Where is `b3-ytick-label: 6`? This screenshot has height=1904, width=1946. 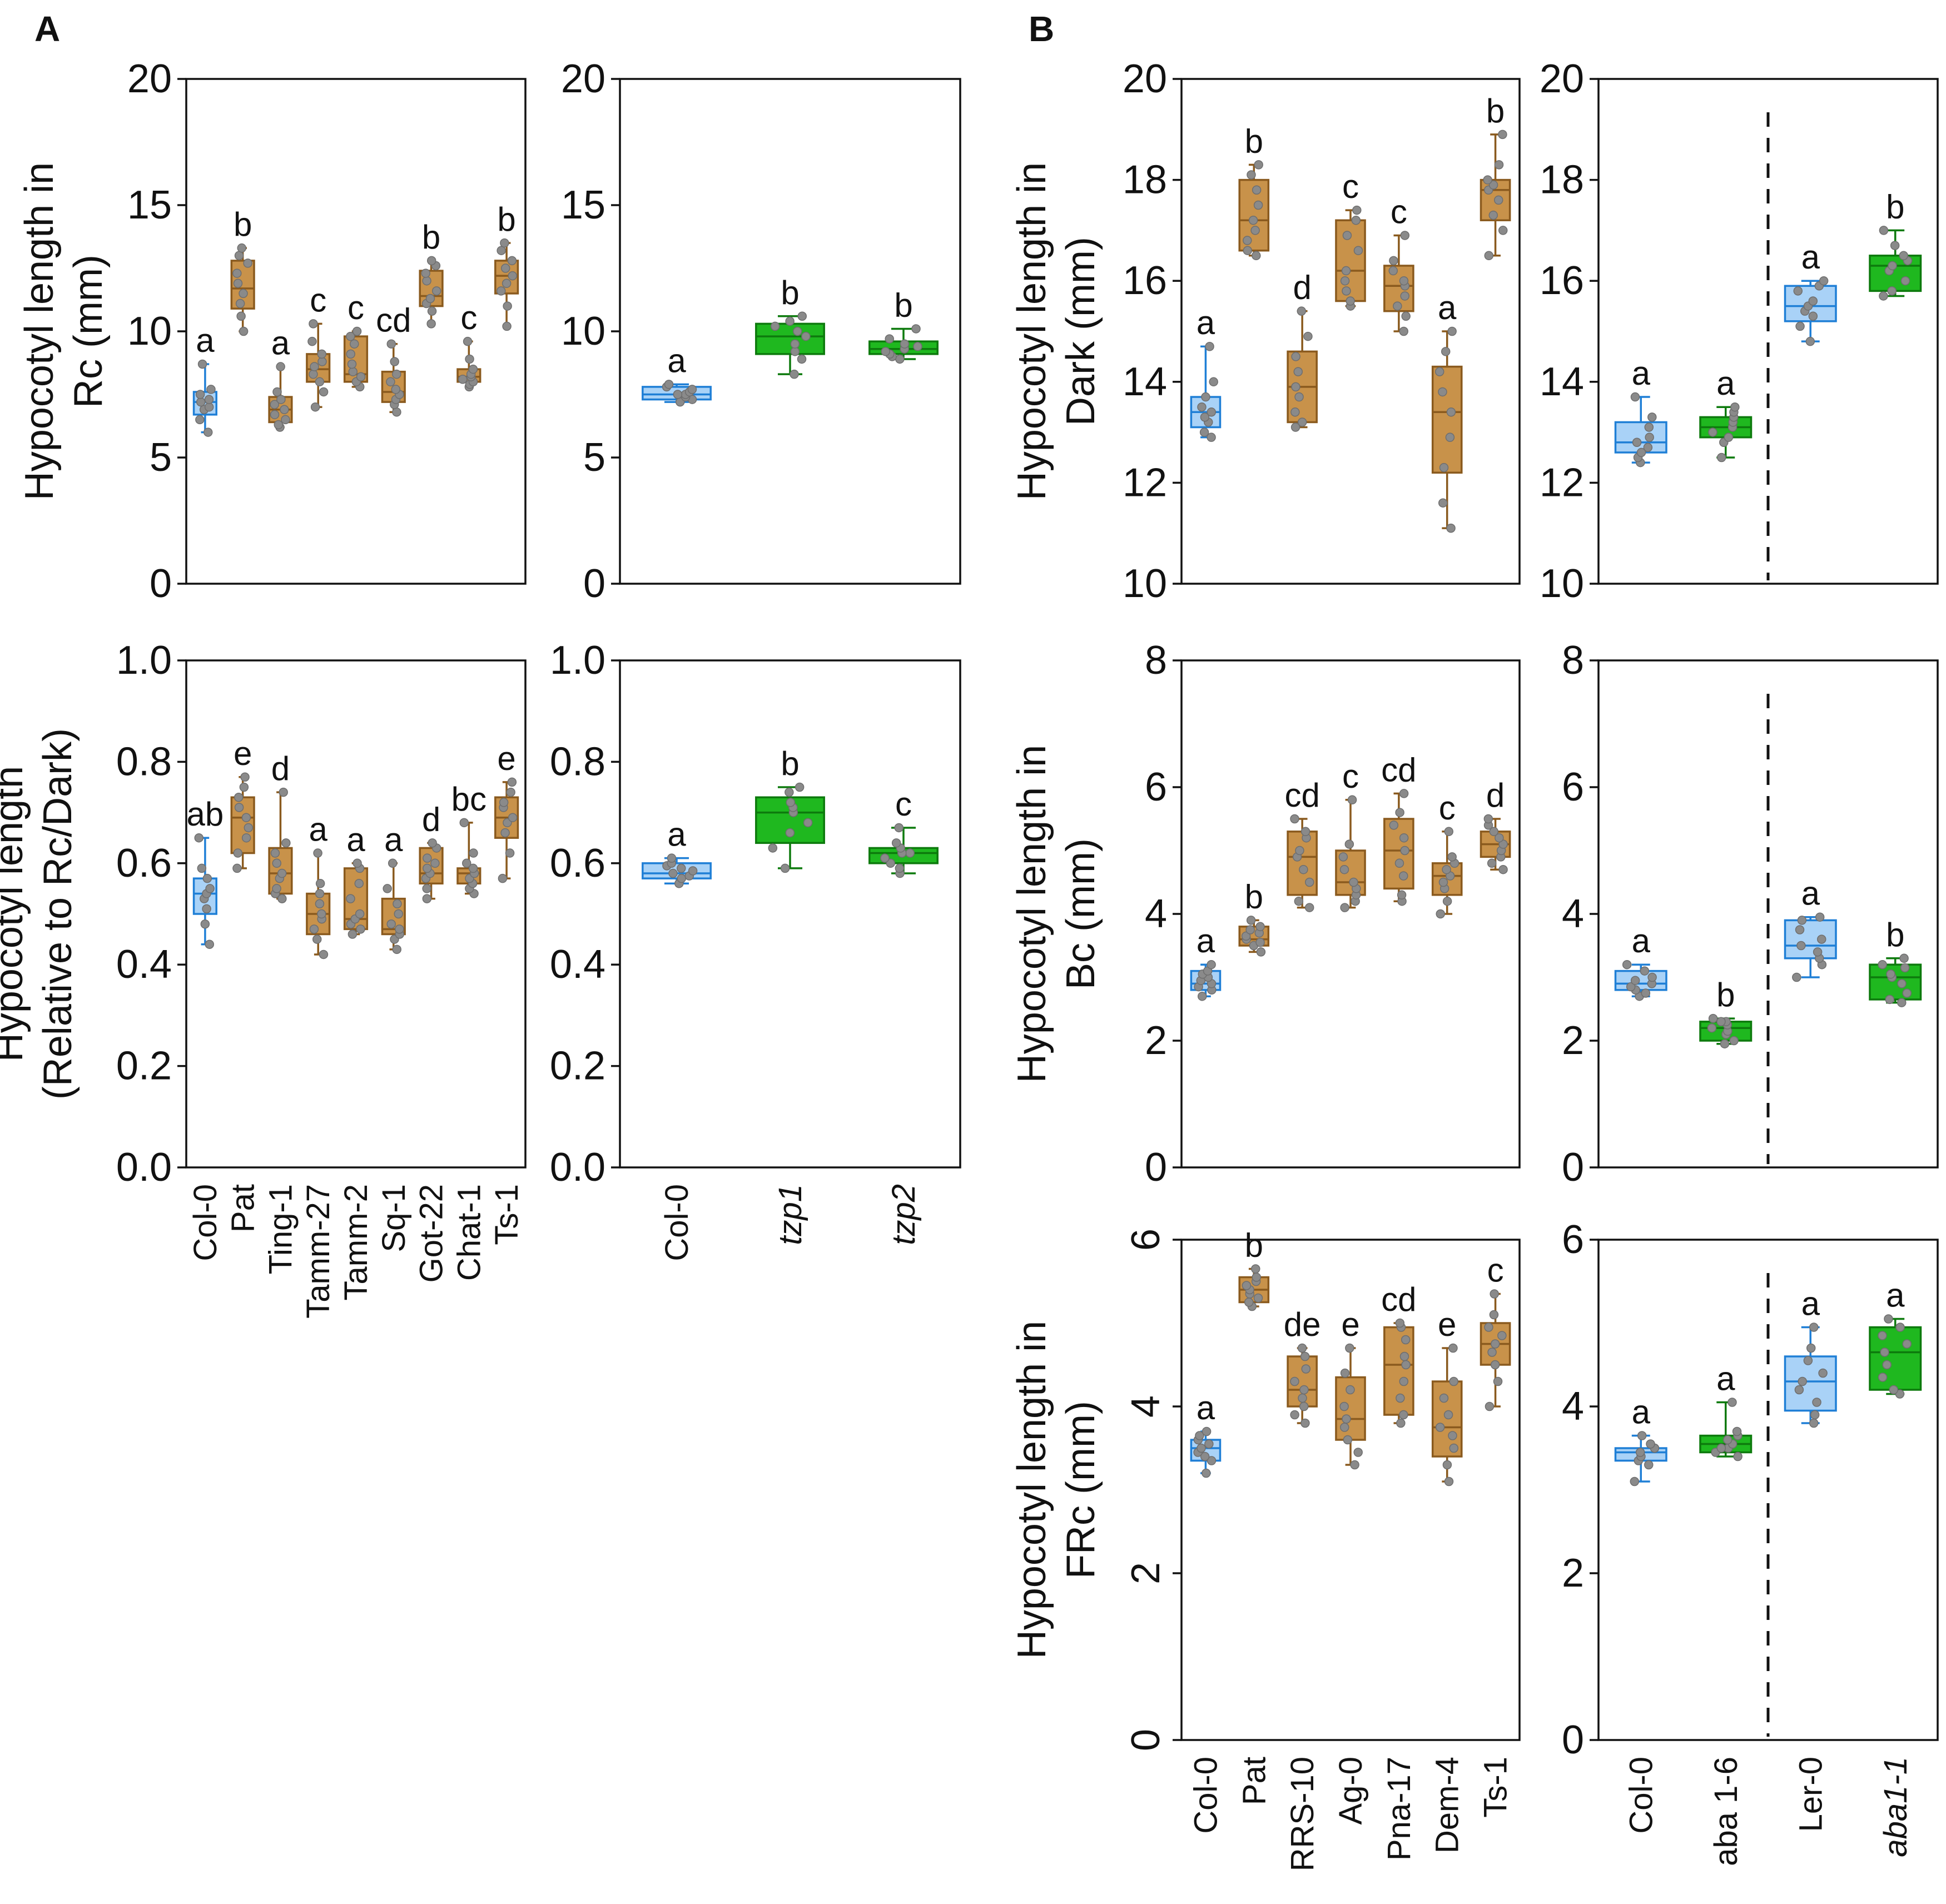 b3-ytick-label: 6 is located at coordinates (1156, 787).